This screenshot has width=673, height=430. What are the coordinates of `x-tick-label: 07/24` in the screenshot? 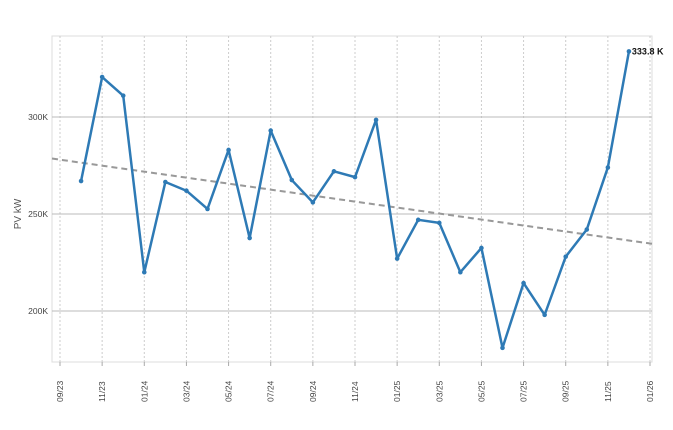 It's located at (271, 391).